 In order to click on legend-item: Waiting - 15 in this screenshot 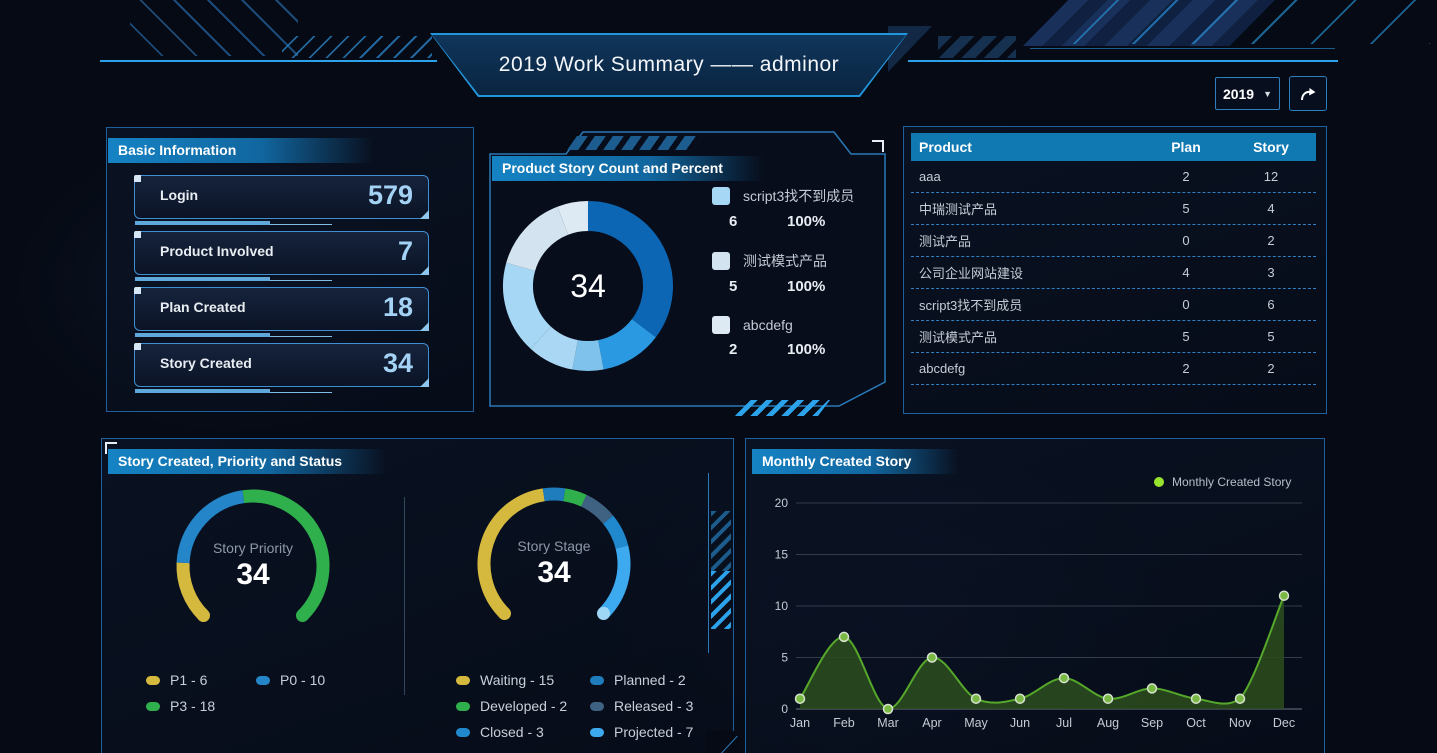, I will do `click(523, 680)`.